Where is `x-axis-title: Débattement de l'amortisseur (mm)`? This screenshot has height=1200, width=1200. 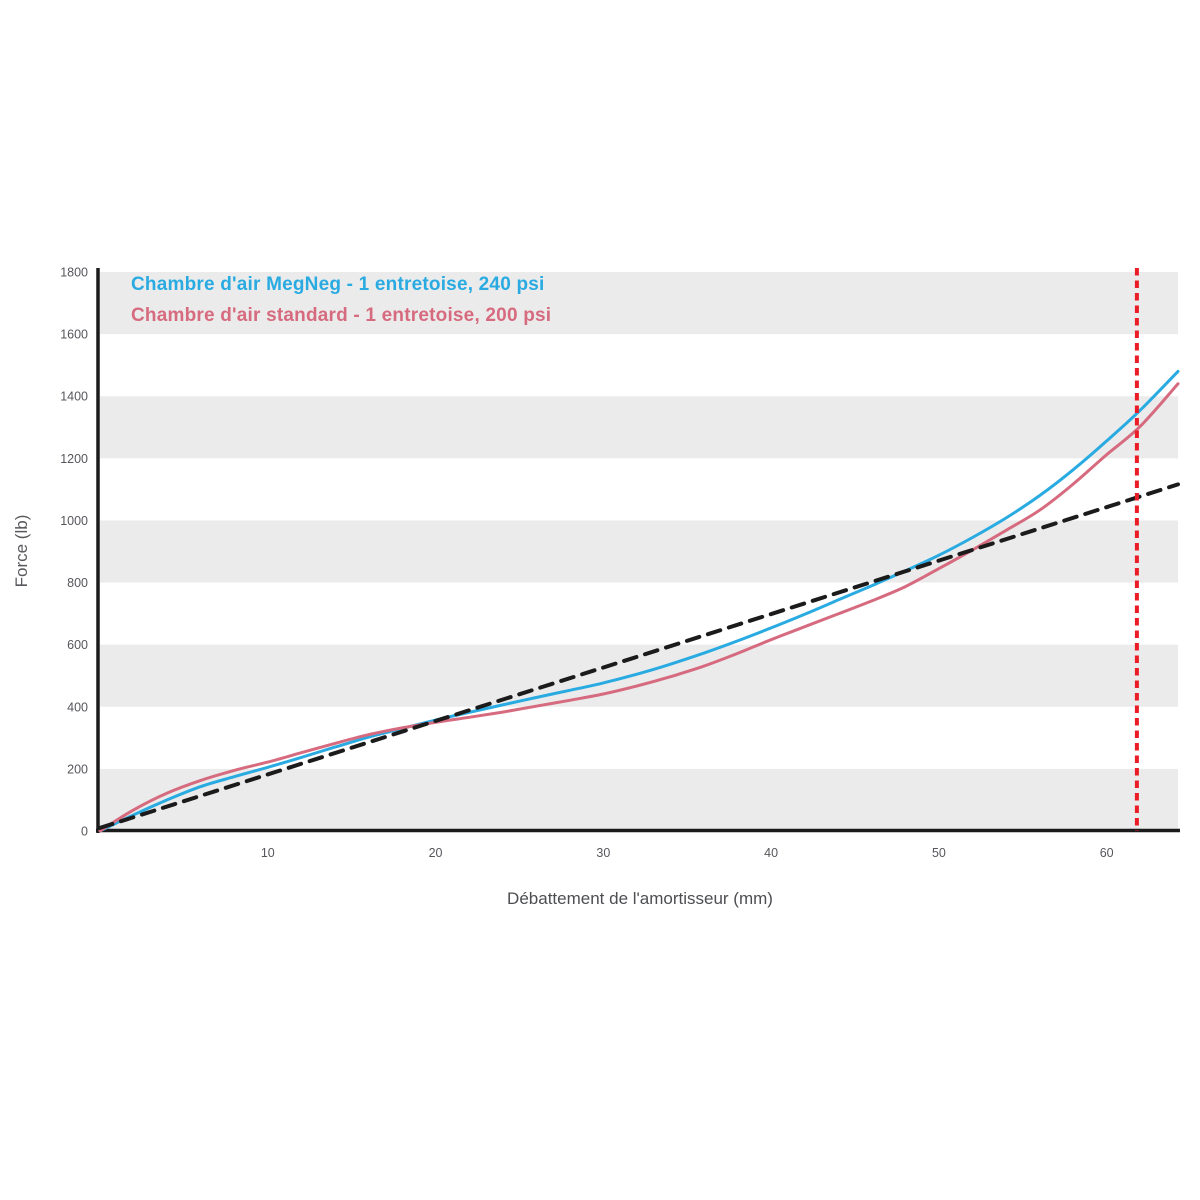 x-axis-title: Débattement de l'amortisseur (mm) is located at coordinates (640, 898).